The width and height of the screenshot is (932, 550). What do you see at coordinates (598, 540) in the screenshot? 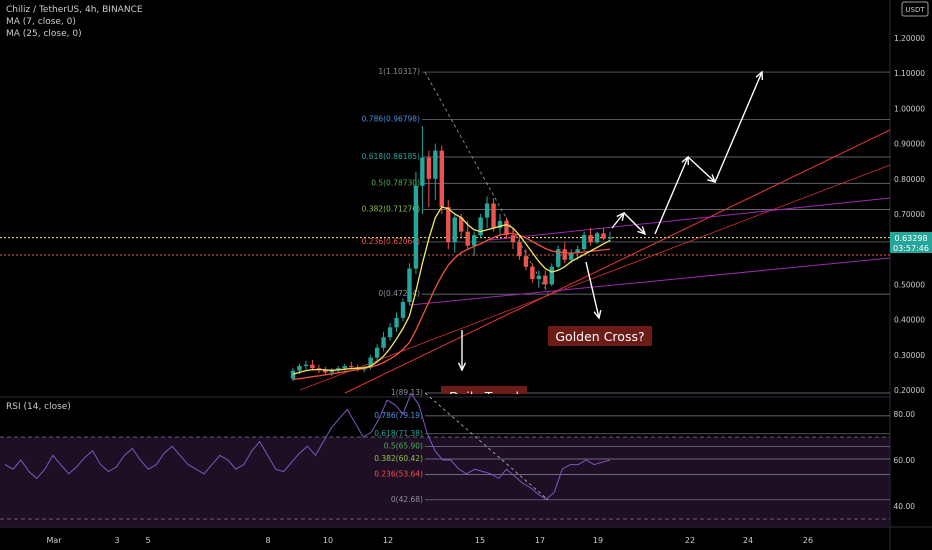
I see `time-tick-label: 19` at bounding box center [598, 540].